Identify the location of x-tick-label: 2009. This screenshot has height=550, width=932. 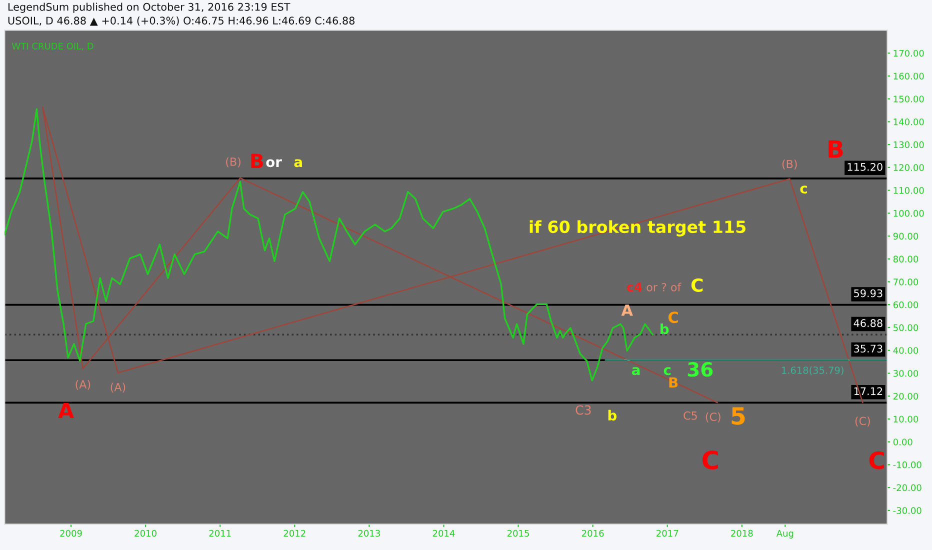
(71, 533).